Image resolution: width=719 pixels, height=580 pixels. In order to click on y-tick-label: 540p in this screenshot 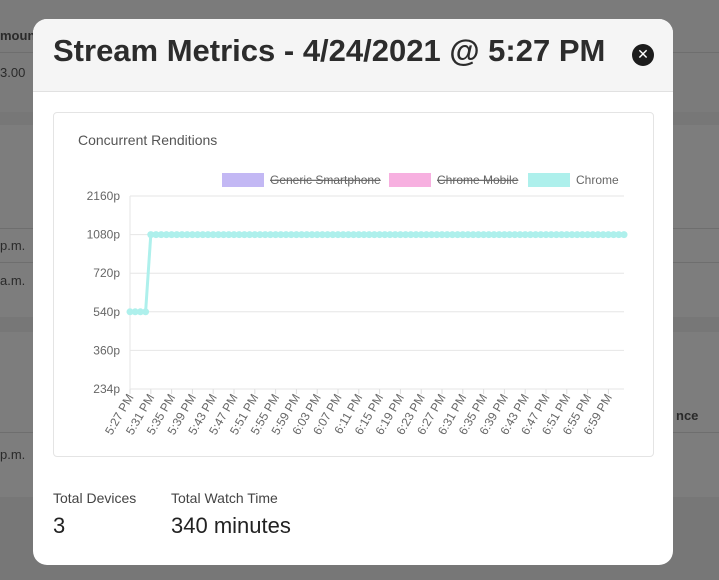, I will do `click(106, 312)`.